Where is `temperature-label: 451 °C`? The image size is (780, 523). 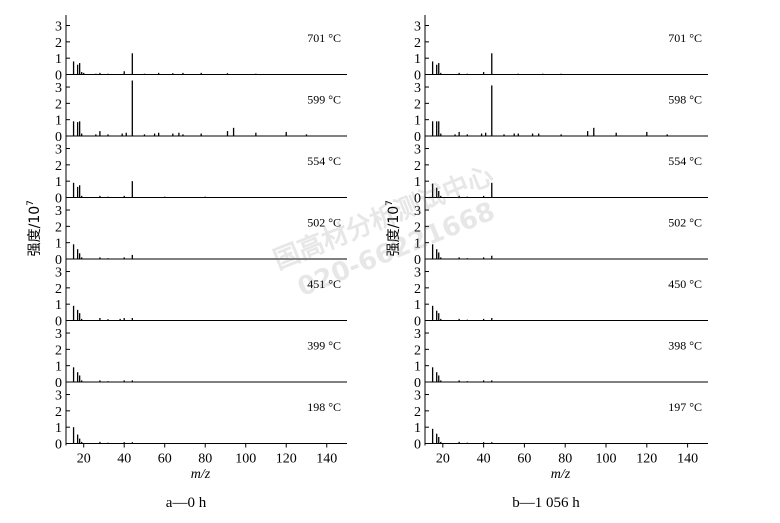
temperature-label: 451 °C is located at coordinates (324, 284).